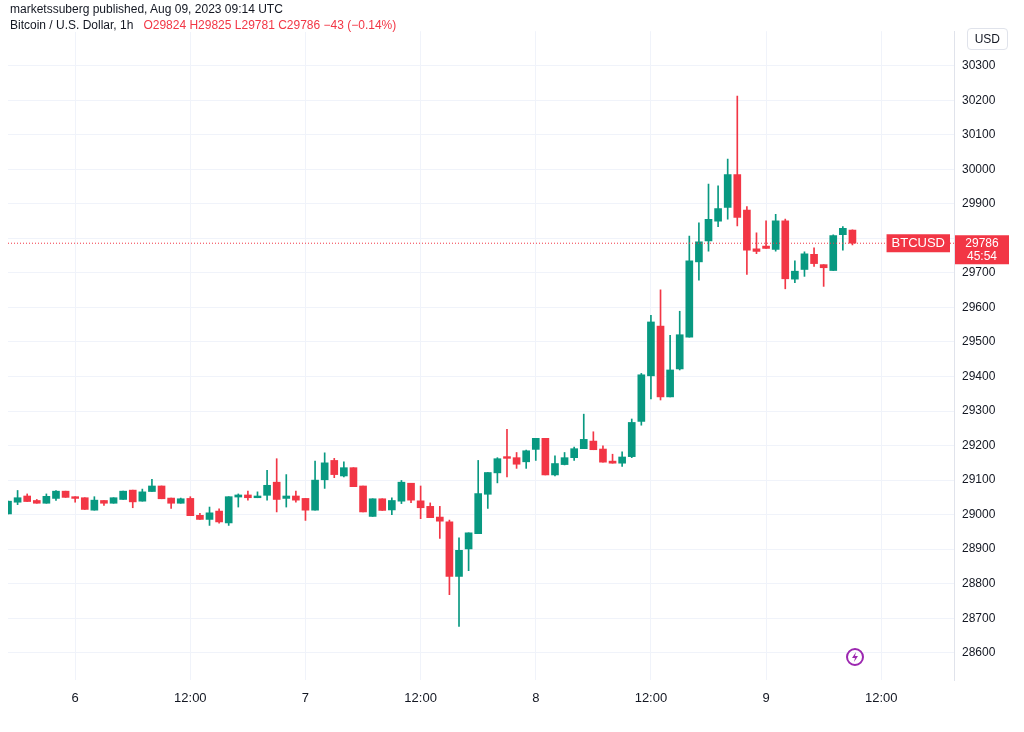 This screenshot has height=732, width=1024. I want to click on x-tick-label: 6, so click(75, 697).